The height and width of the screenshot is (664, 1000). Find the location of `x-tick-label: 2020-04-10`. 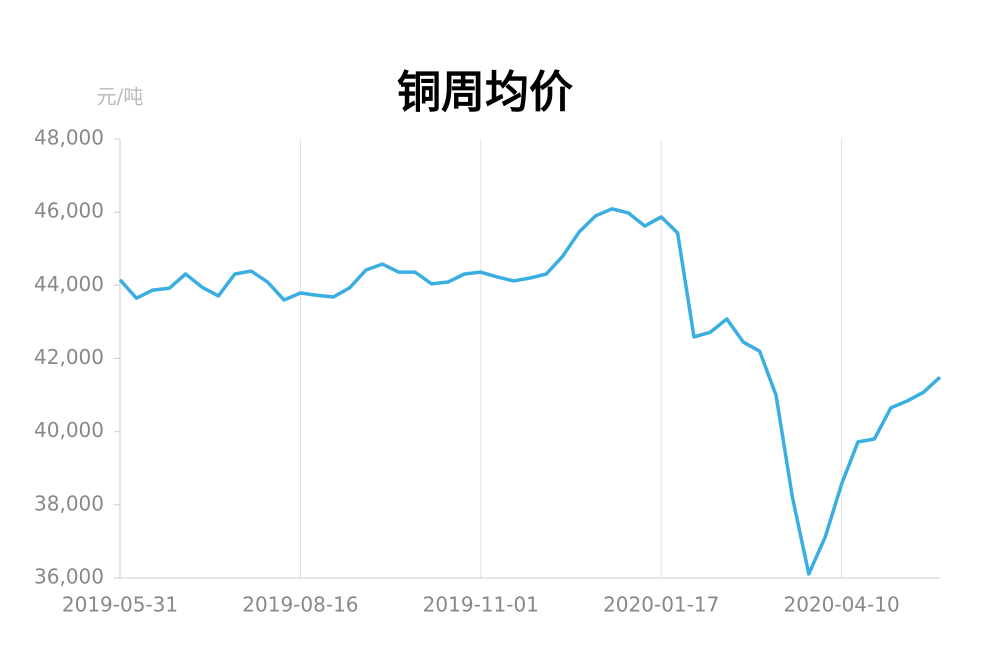

x-tick-label: 2020-04-10 is located at coordinates (841, 605).